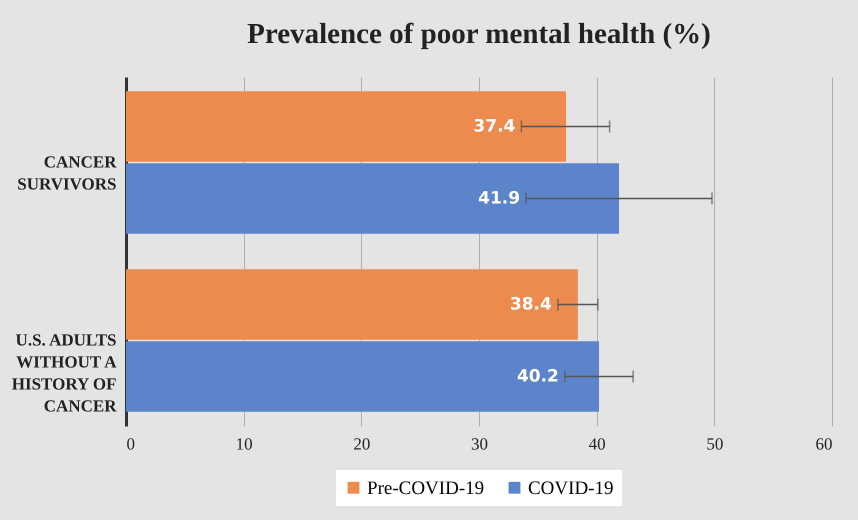 The image size is (858, 520). I want to click on data-label: 41.9, so click(499, 198).